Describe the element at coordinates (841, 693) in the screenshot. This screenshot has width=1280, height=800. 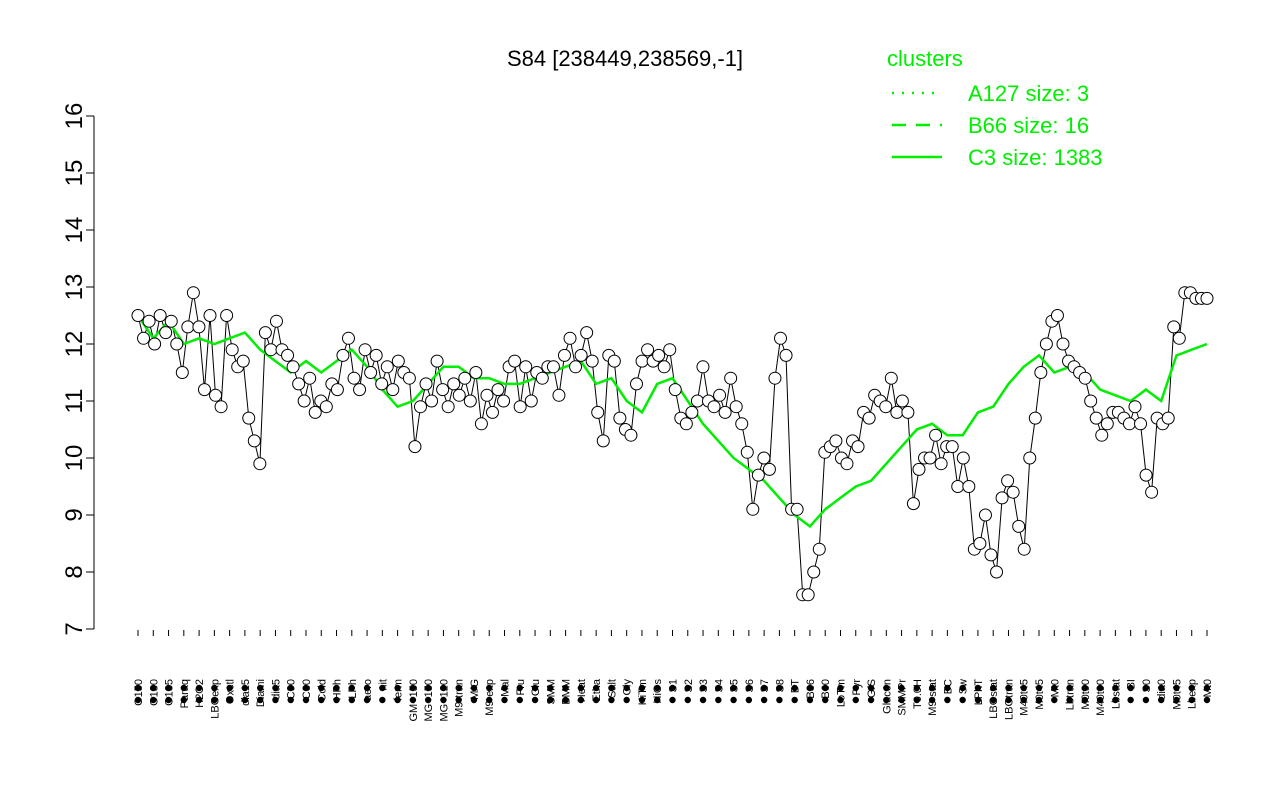
I see `x-tick-label: LoTm` at that location.